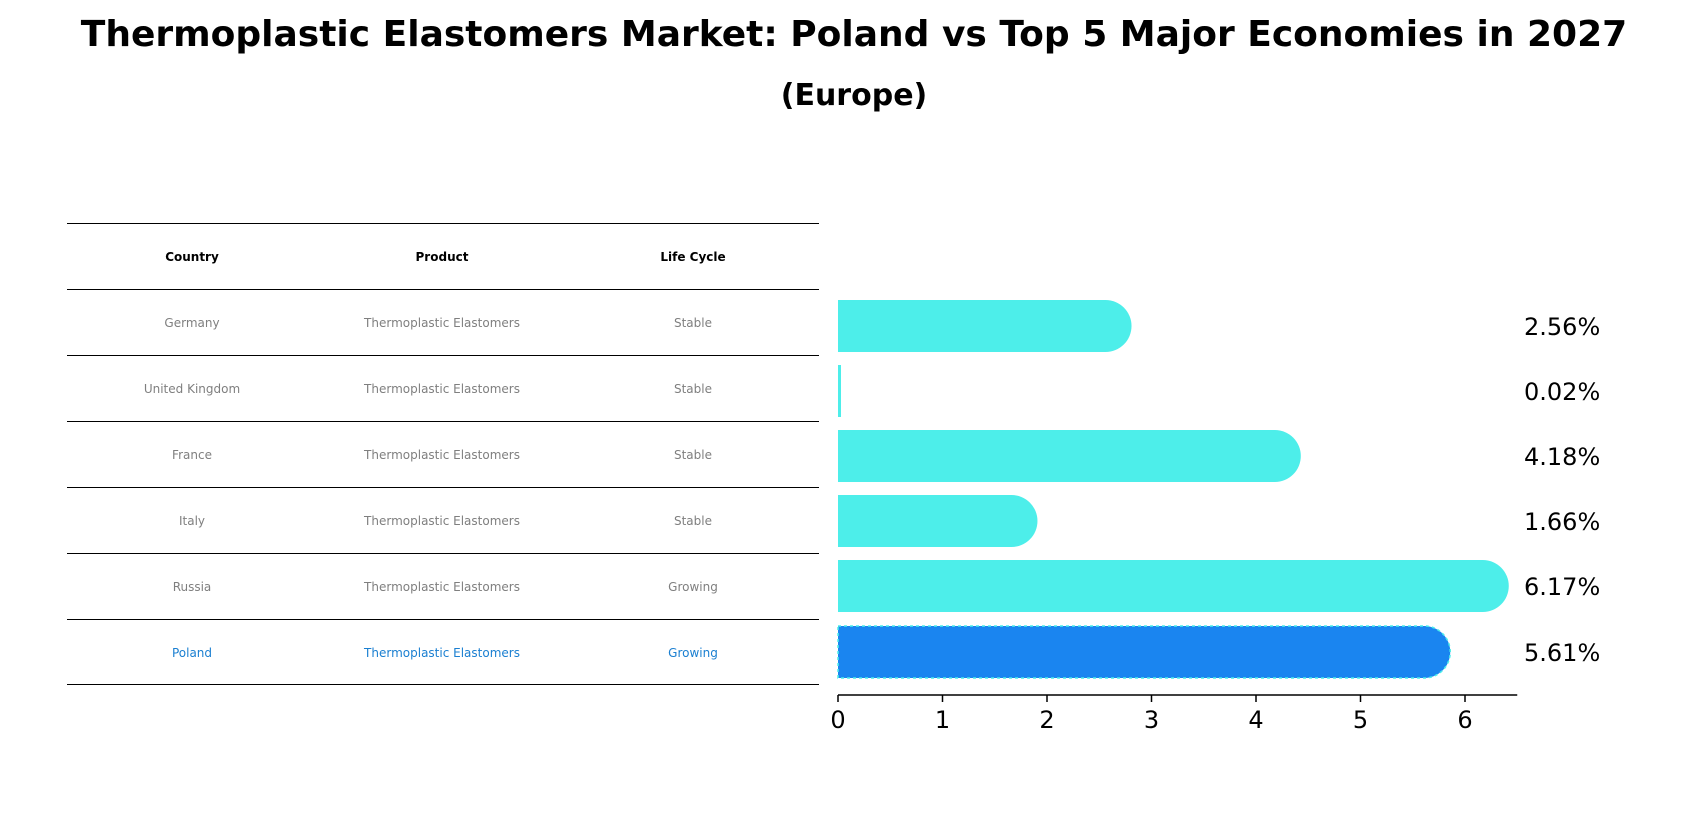  Describe the element at coordinates (192, 521) in the screenshot. I see `row-country: Italy` at that location.